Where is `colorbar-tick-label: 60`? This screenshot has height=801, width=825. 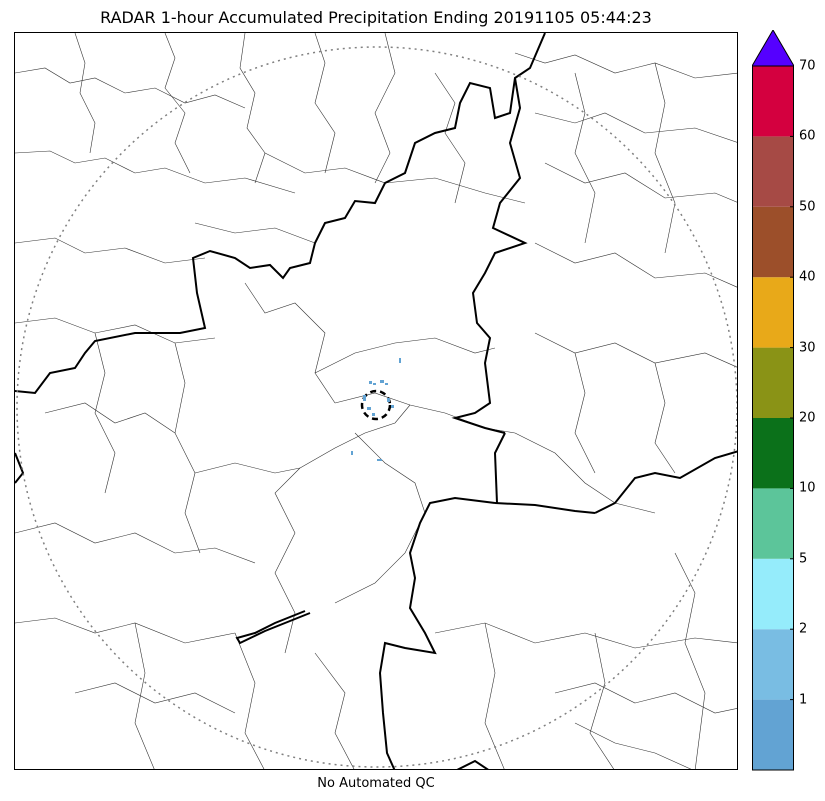 colorbar-tick-label: 60 is located at coordinates (807, 136).